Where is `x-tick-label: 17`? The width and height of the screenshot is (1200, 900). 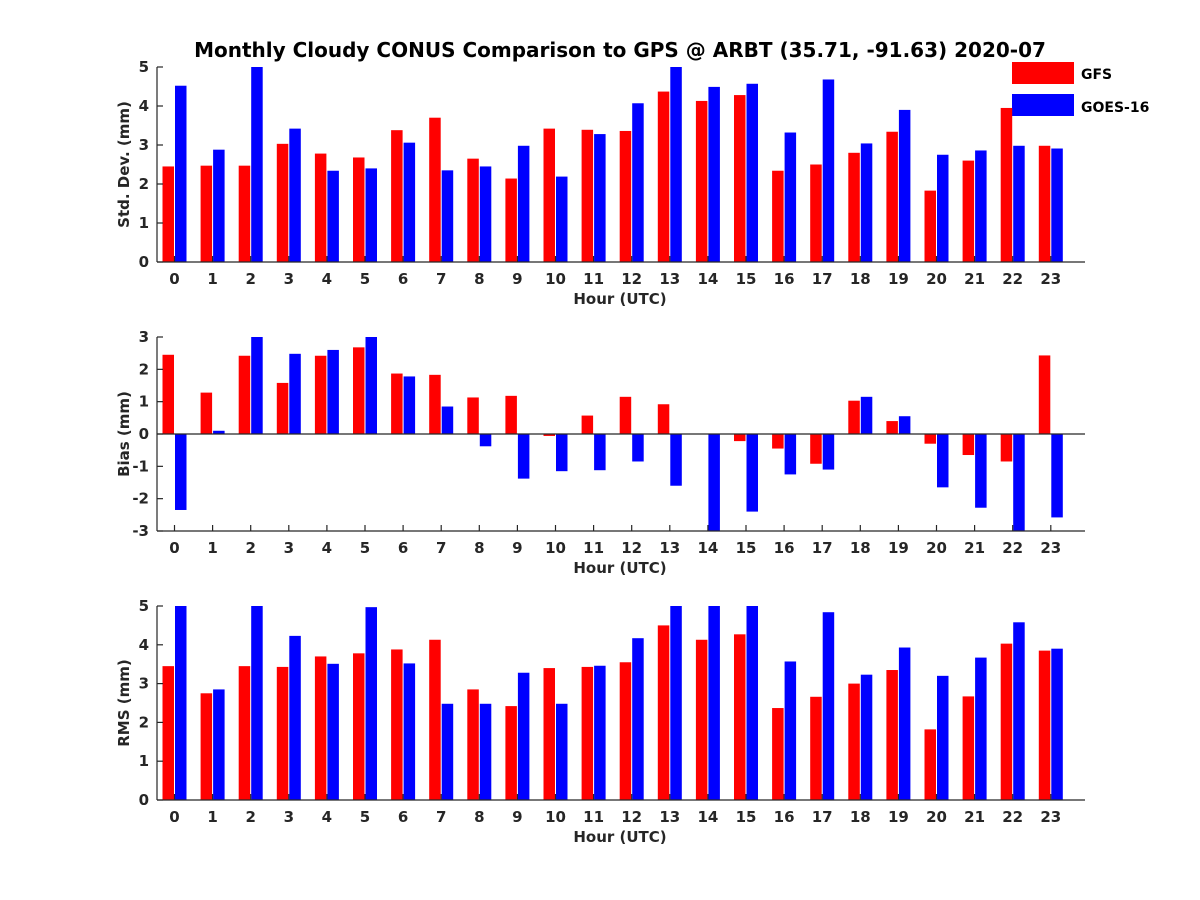 x-tick-label: 17 is located at coordinates (822, 279).